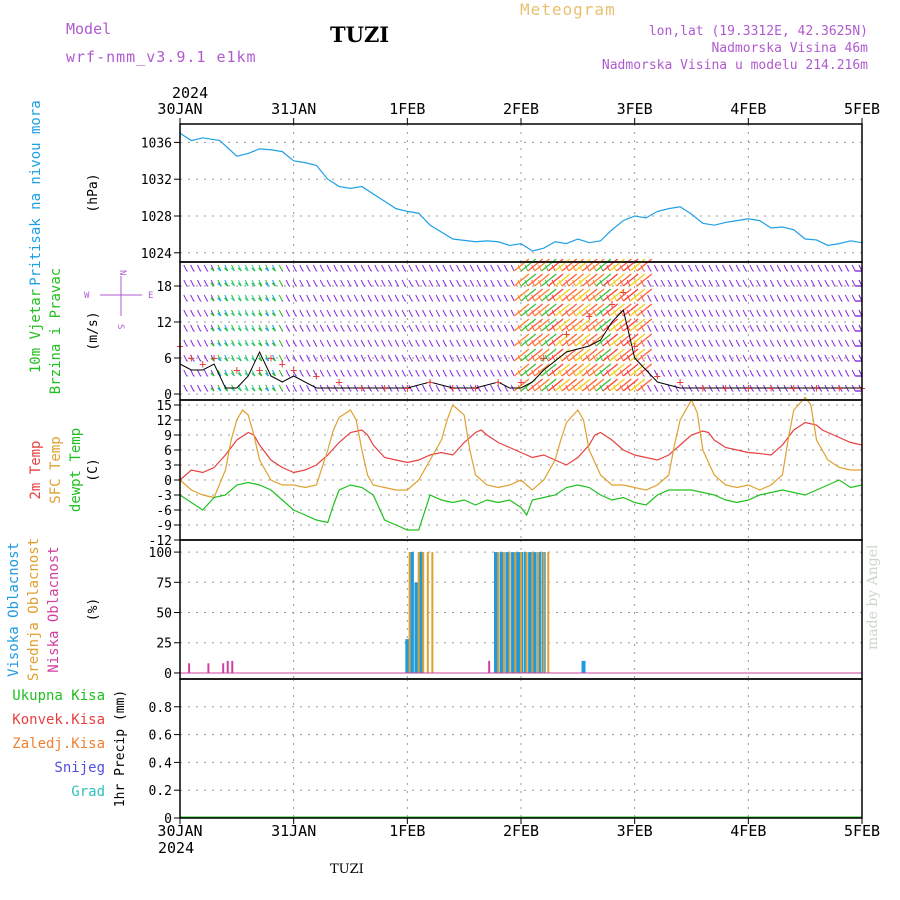  What do you see at coordinates (120, 326) in the screenshot?
I see `compass-s-label: S` at bounding box center [120, 326].